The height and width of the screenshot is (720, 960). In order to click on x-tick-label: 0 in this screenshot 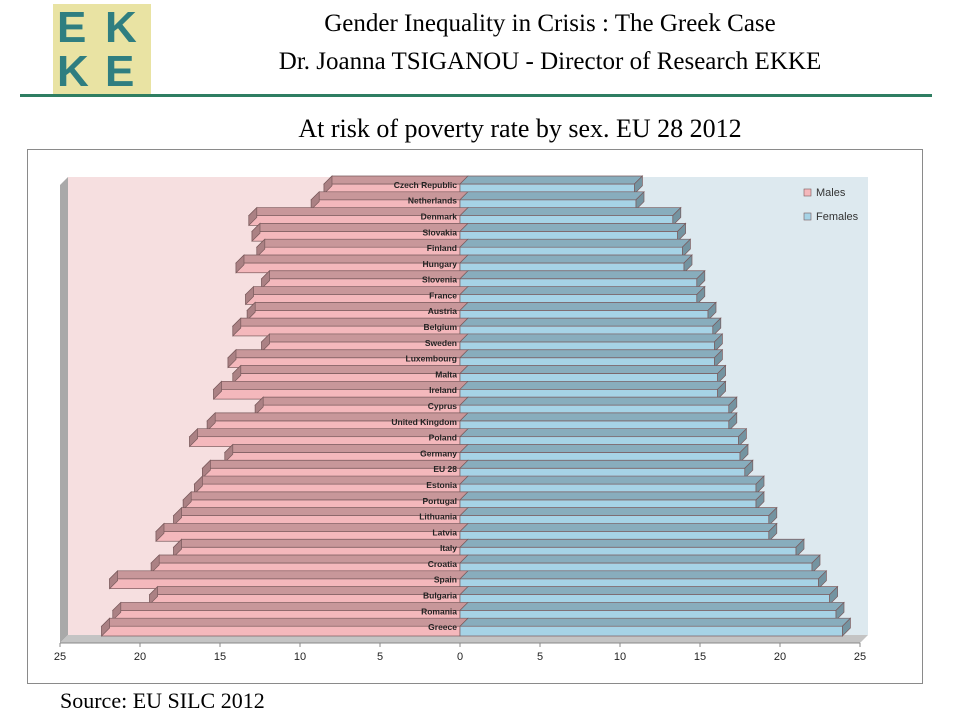, I will do `click(460, 657)`.